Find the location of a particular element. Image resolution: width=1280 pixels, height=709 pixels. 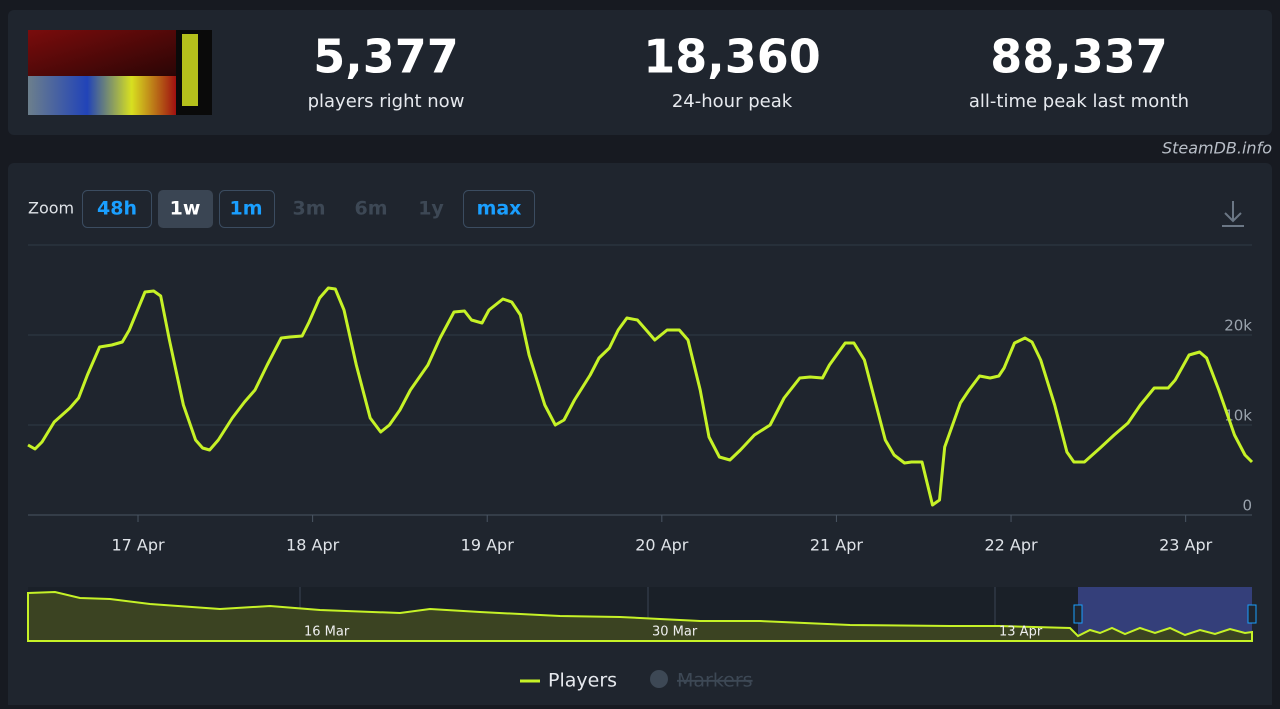

stat-value: 5,377 is located at coordinates (386, 57).